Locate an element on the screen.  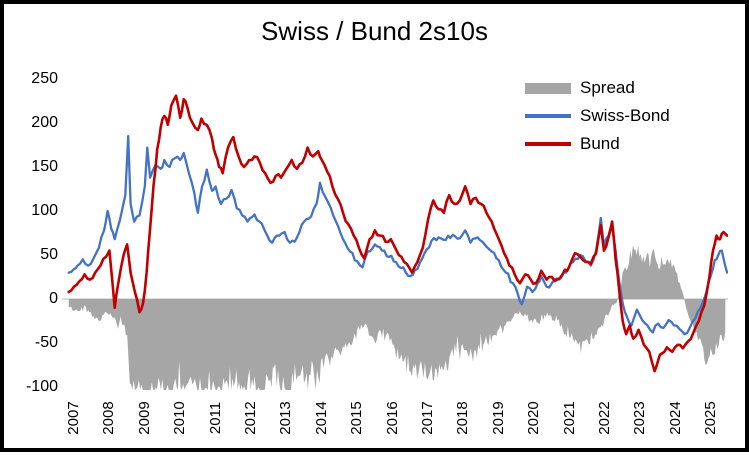
legend: Spread Swiss-Bond Bund is located at coordinates (597, 116).